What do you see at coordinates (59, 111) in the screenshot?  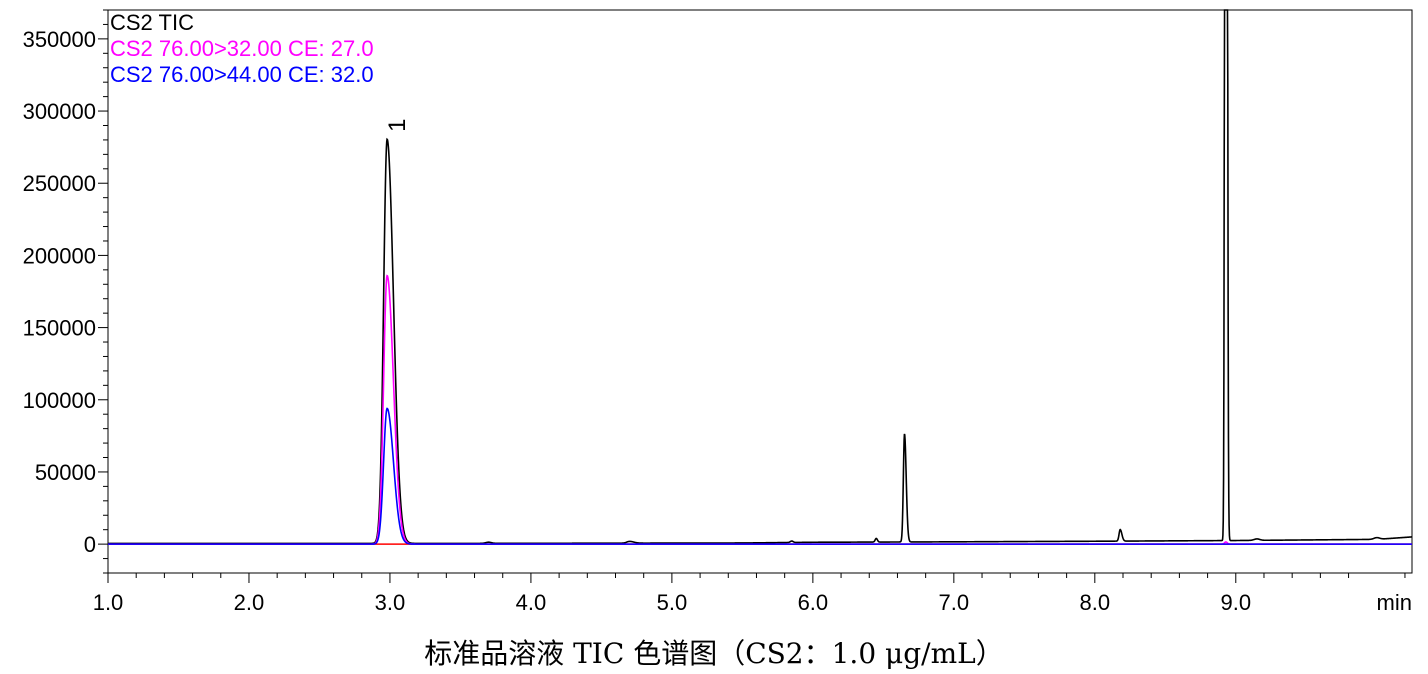 I see `y-tick-label: 300000` at bounding box center [59, 111].